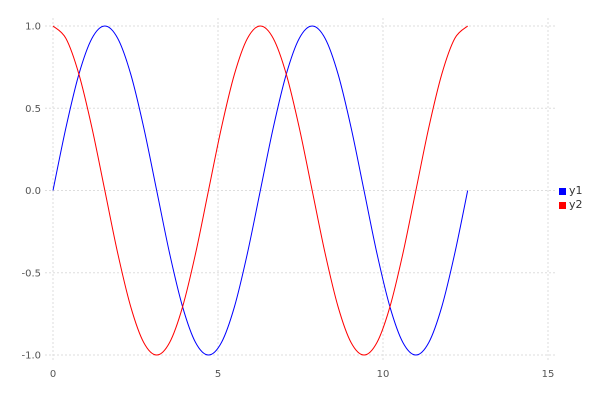  I want to click on y-tick-label: 0.0, so click(33, 191).